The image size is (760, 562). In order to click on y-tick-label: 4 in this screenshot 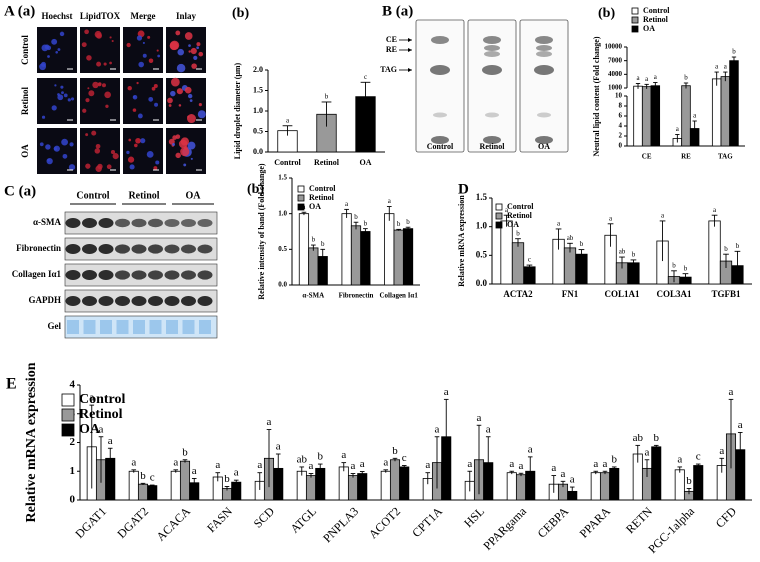, I will do `click(621, 126)`.